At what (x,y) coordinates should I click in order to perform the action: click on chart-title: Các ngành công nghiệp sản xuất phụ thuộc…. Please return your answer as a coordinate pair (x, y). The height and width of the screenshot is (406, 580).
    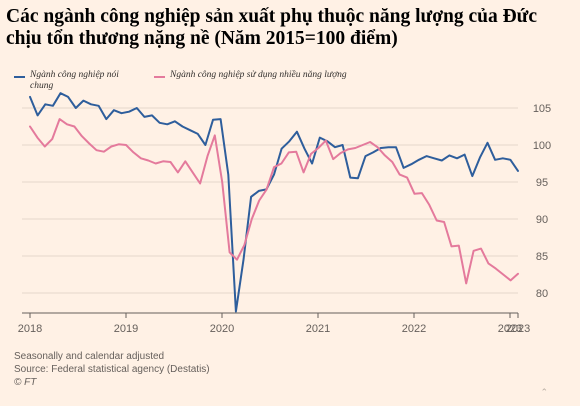
    Looking at the image, I should click on (272, 27).